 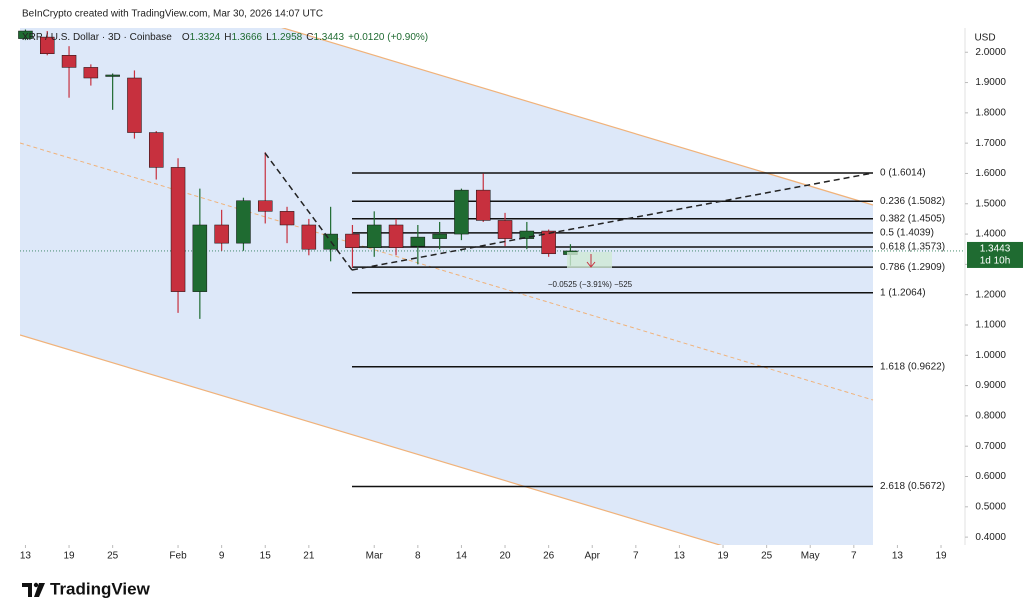 What do you see at coordinates (592, 556) in the screenshot?
I see `x-tick-label: Apr` at bounding box center [592, 556].